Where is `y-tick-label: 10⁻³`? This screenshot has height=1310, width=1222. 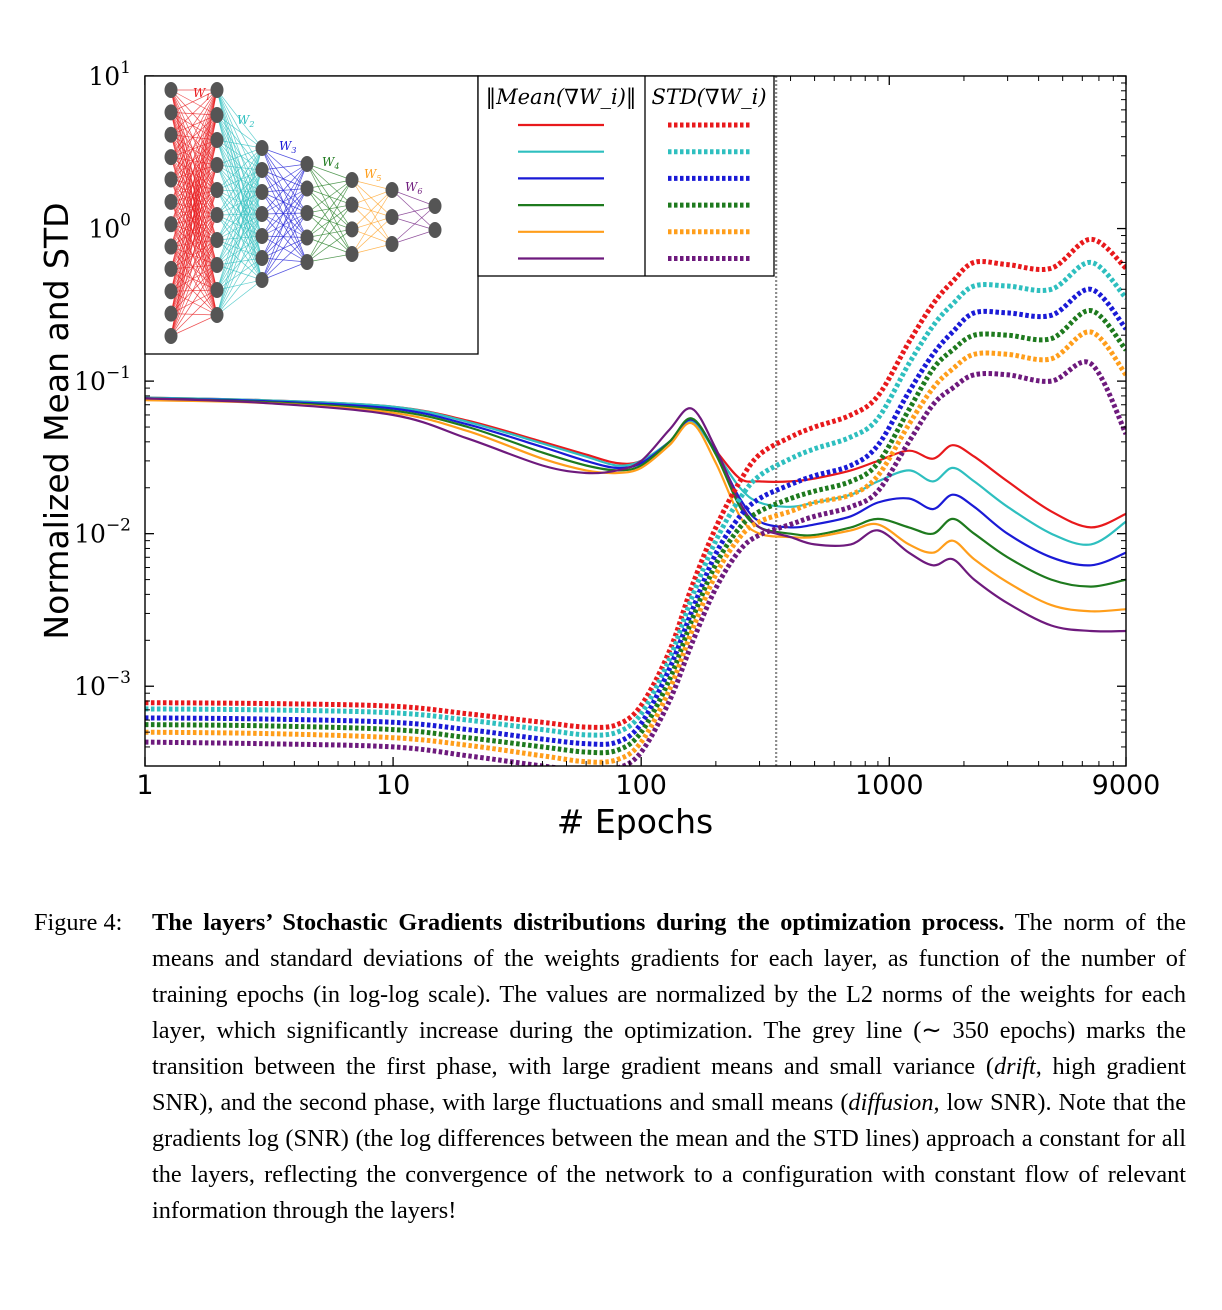 y-tick-label: 10⁻³ is located at coordinates (102, 684).